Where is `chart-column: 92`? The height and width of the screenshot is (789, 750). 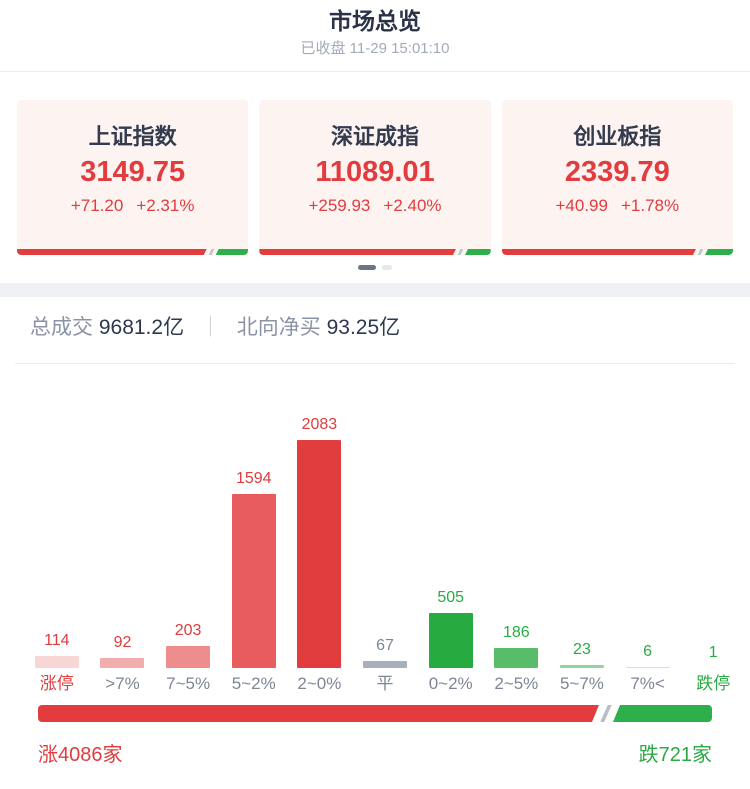 chart-column: 92 is located at coordinates (123, 650).